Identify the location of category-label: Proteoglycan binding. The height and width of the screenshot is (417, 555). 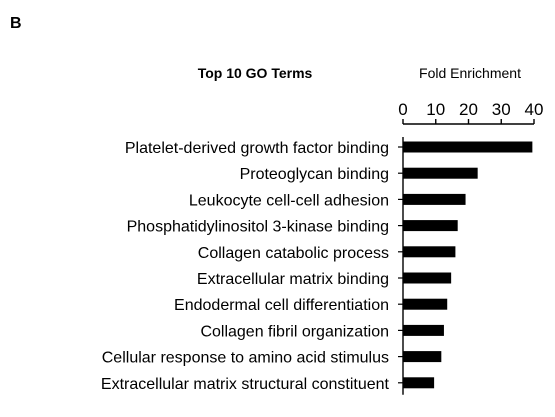
(314, 174).